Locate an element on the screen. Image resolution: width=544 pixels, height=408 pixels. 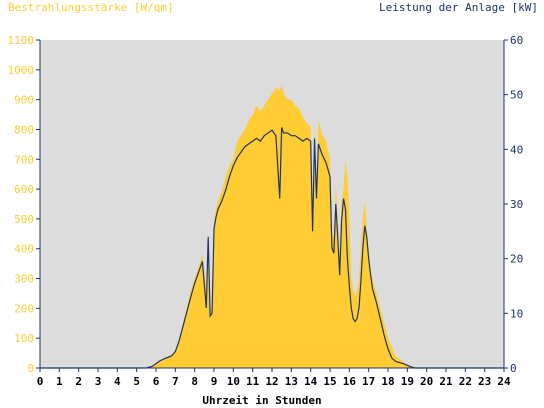
x-tick-label: 21 is located at coordinates (446, 381).